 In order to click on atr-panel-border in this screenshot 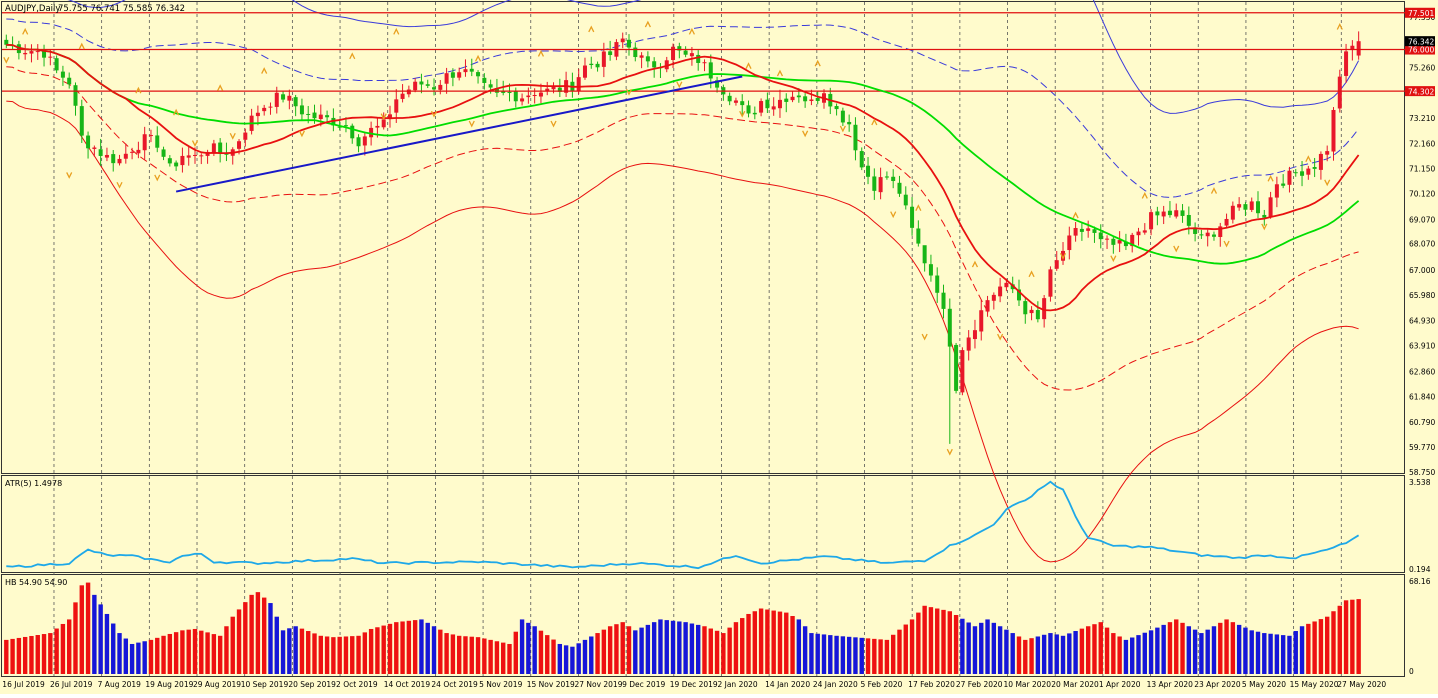, I will do `click(703, 524)`.